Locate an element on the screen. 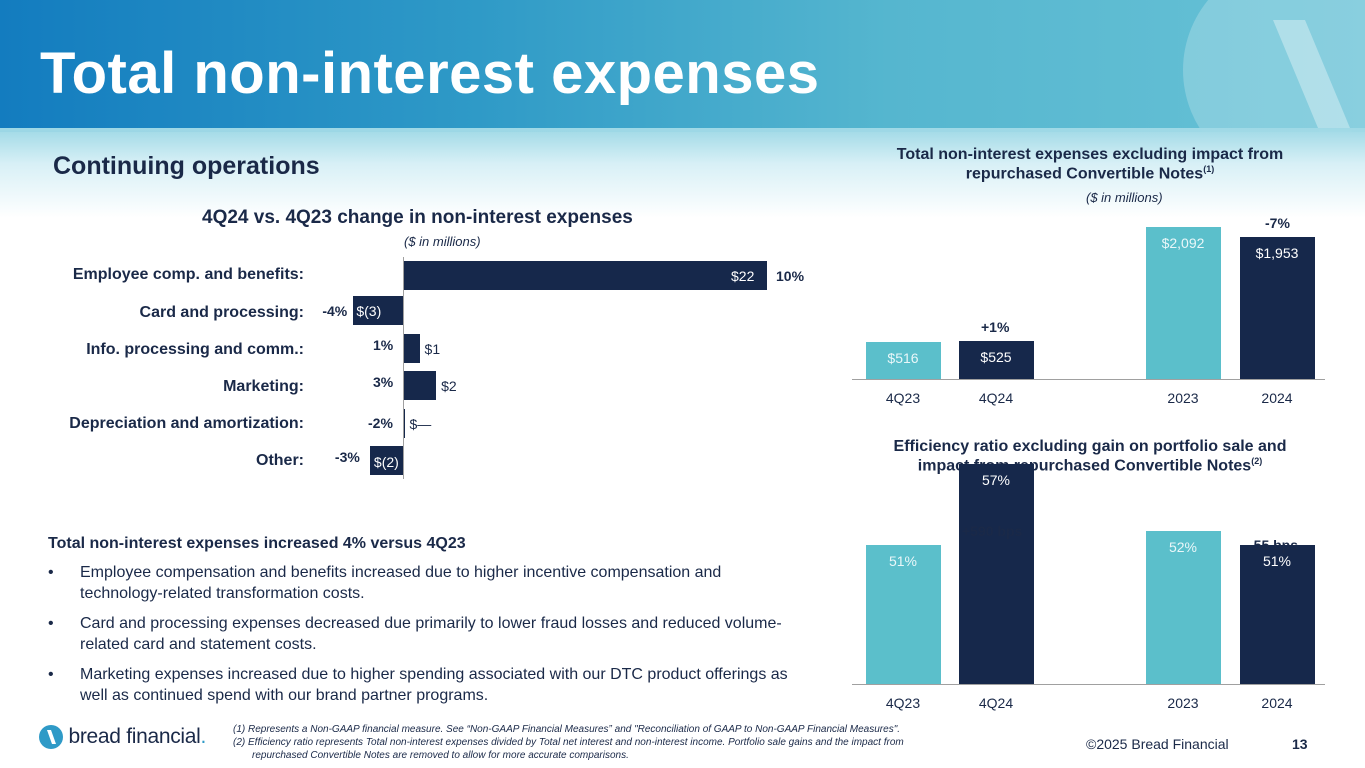 The height and width of the screenshot is (768, 1365). efficiency-category-label: 4Q24 is located at coordinates (996, 703).